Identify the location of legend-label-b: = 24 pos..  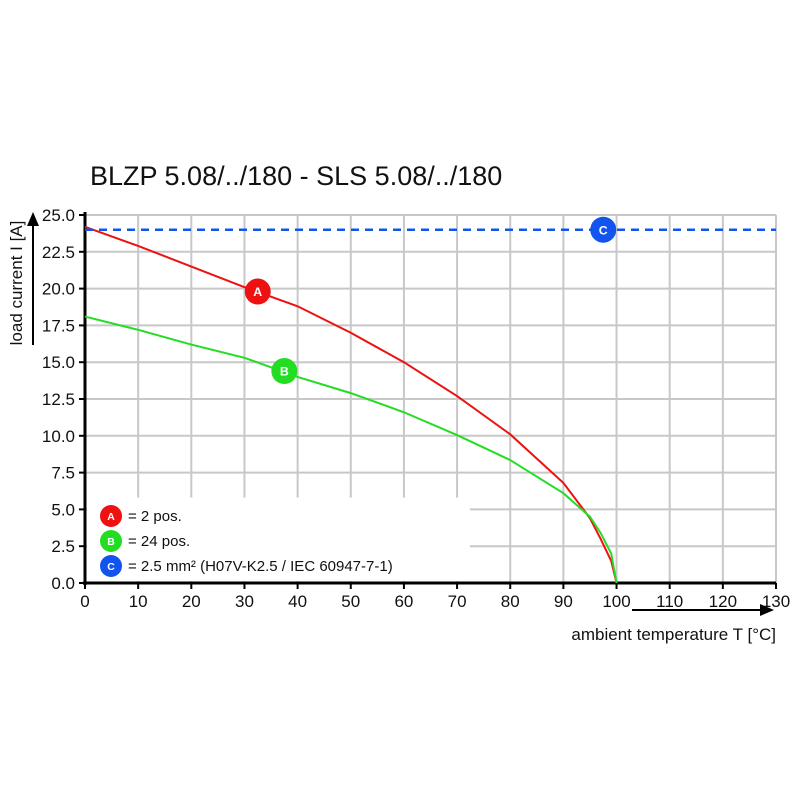
(159, 541).